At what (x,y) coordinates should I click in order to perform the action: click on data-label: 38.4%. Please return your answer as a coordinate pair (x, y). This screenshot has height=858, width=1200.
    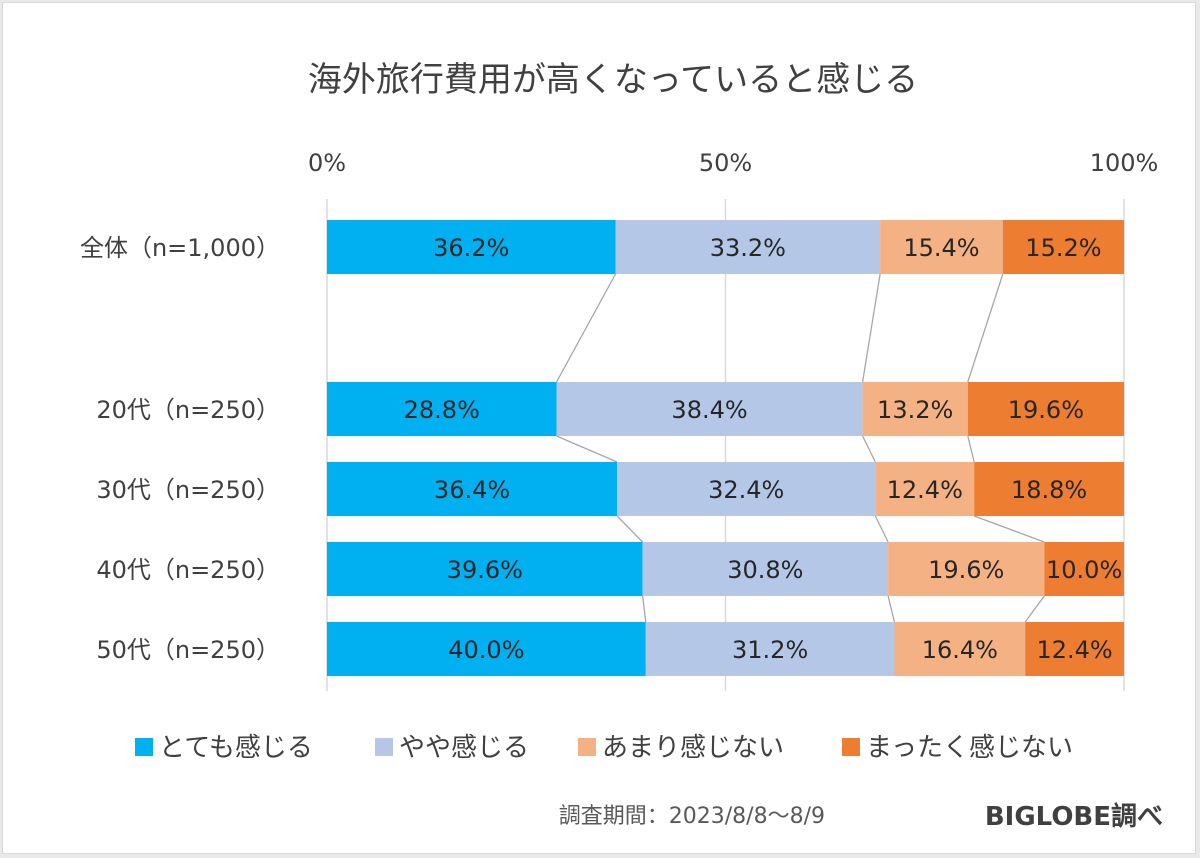
    Looking at the image, I should click on (709, 410).